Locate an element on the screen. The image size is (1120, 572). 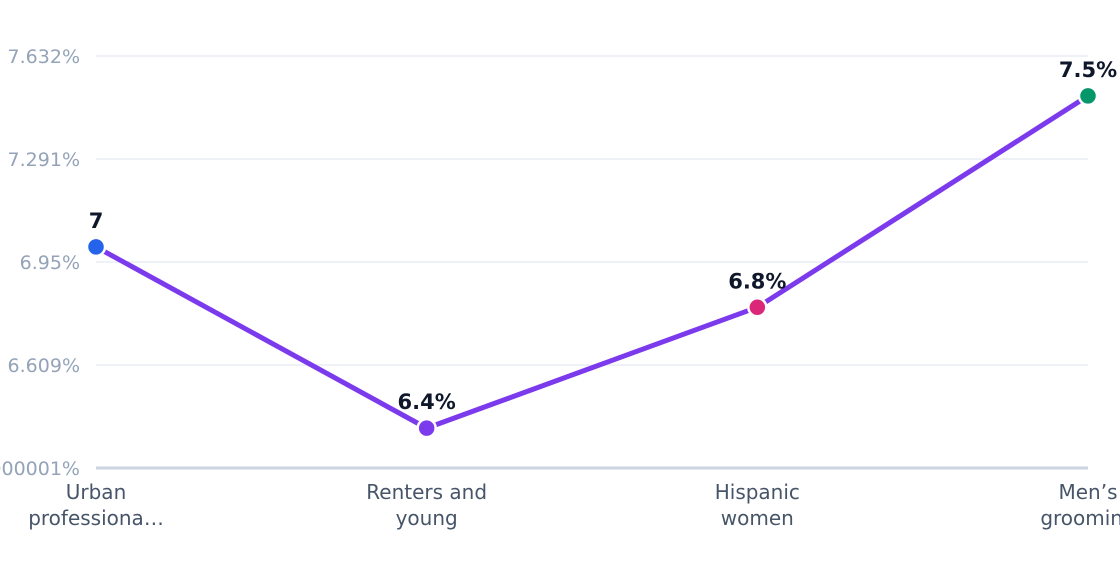
y-tick-label: 7.632% is located at coordinates (44, 57).